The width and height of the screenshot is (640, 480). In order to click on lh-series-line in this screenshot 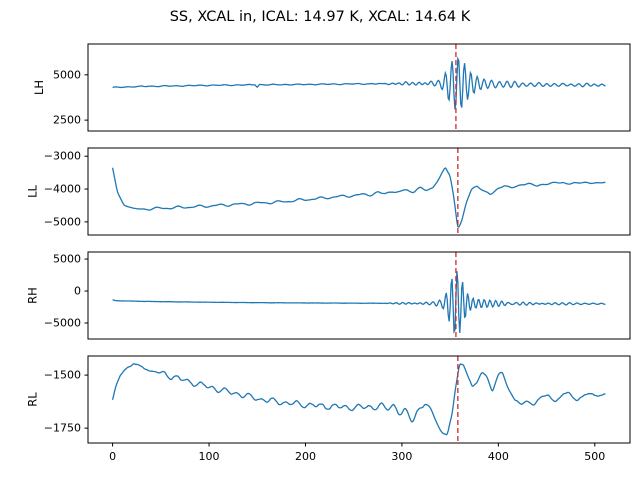, I will do `click(359, 83)`.